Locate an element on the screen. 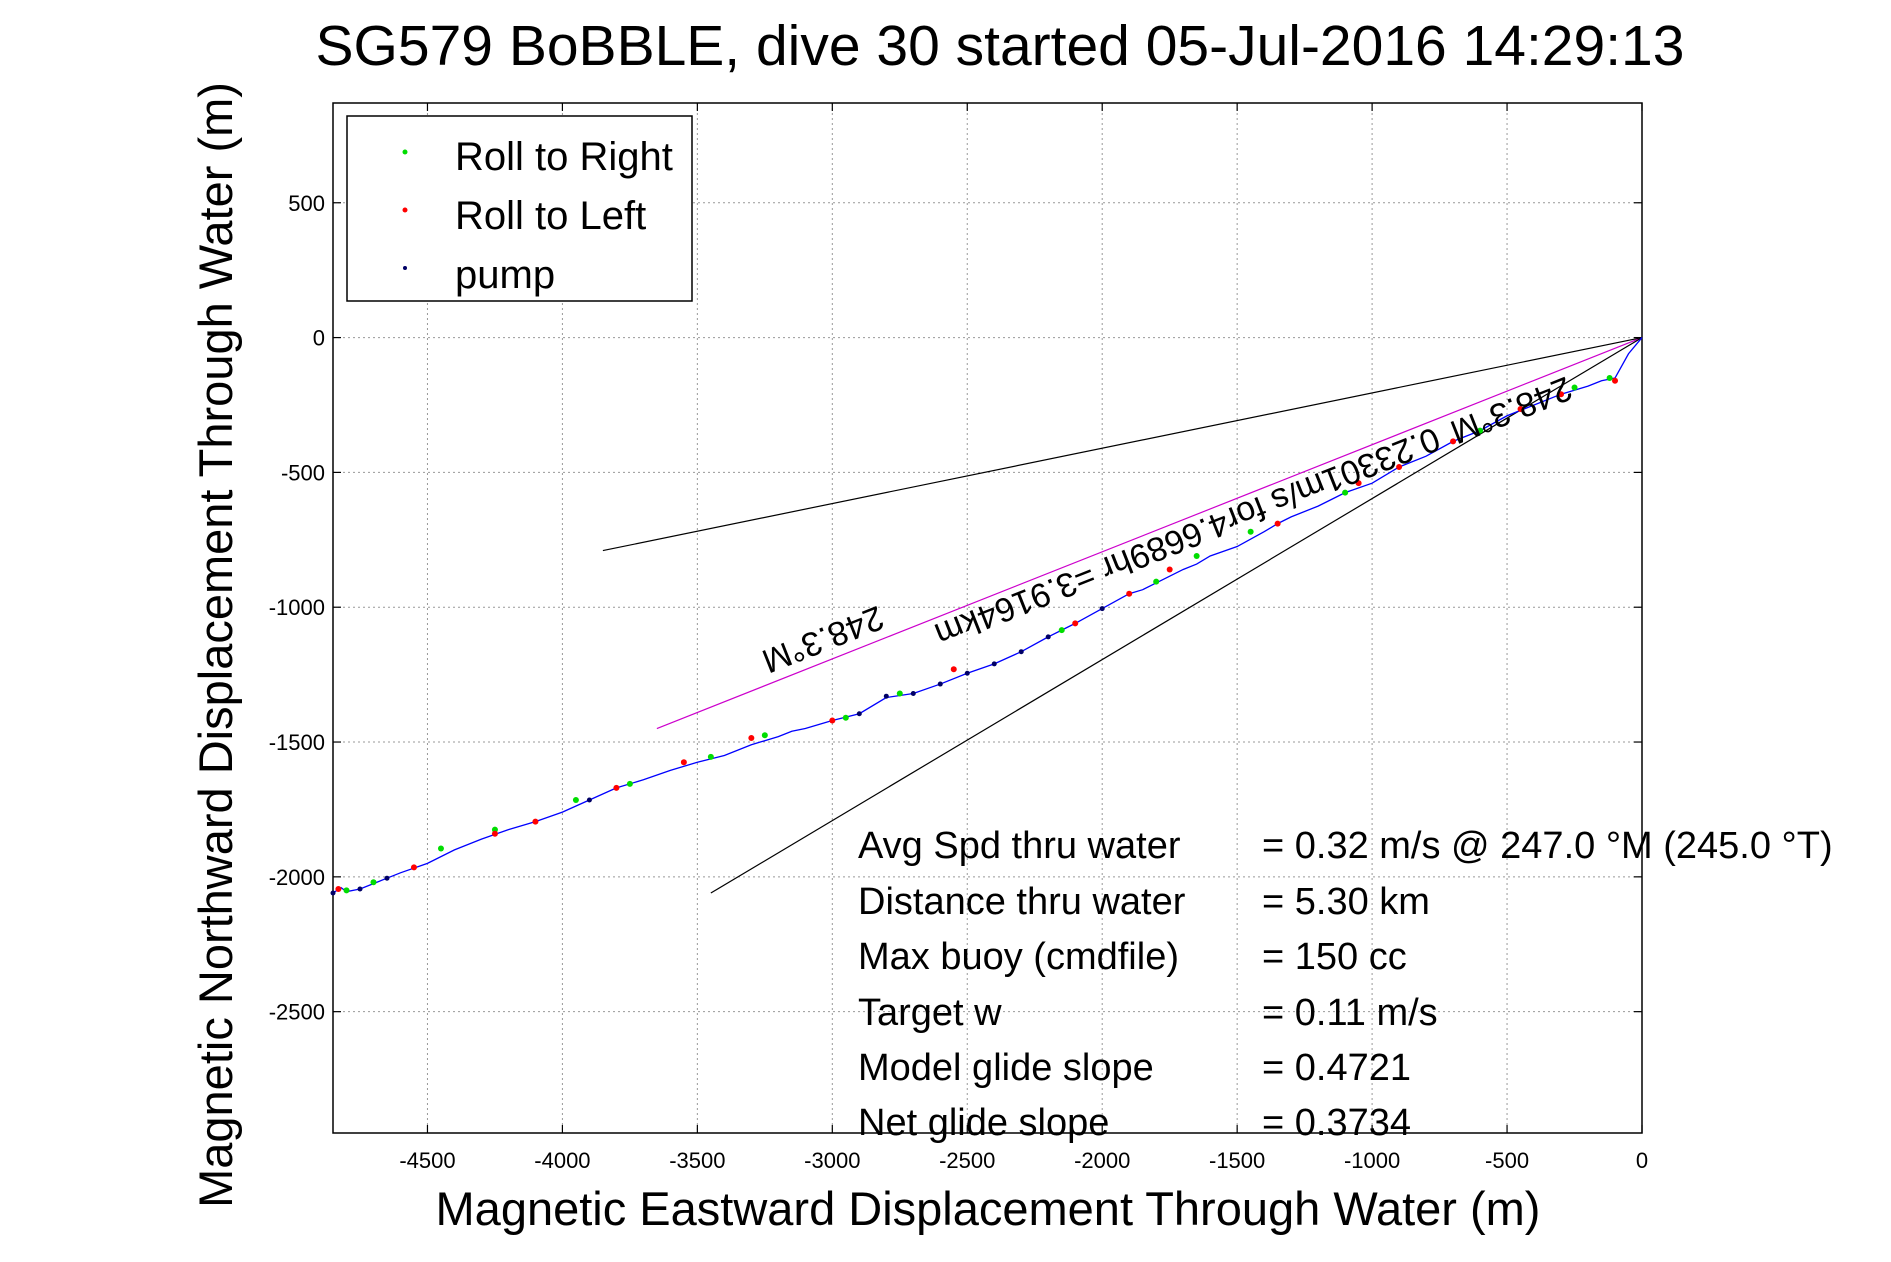 The height and width of the screenshot is (1262, 1891). x-tick-label: -3000 is located at coordinates (832, 1160).